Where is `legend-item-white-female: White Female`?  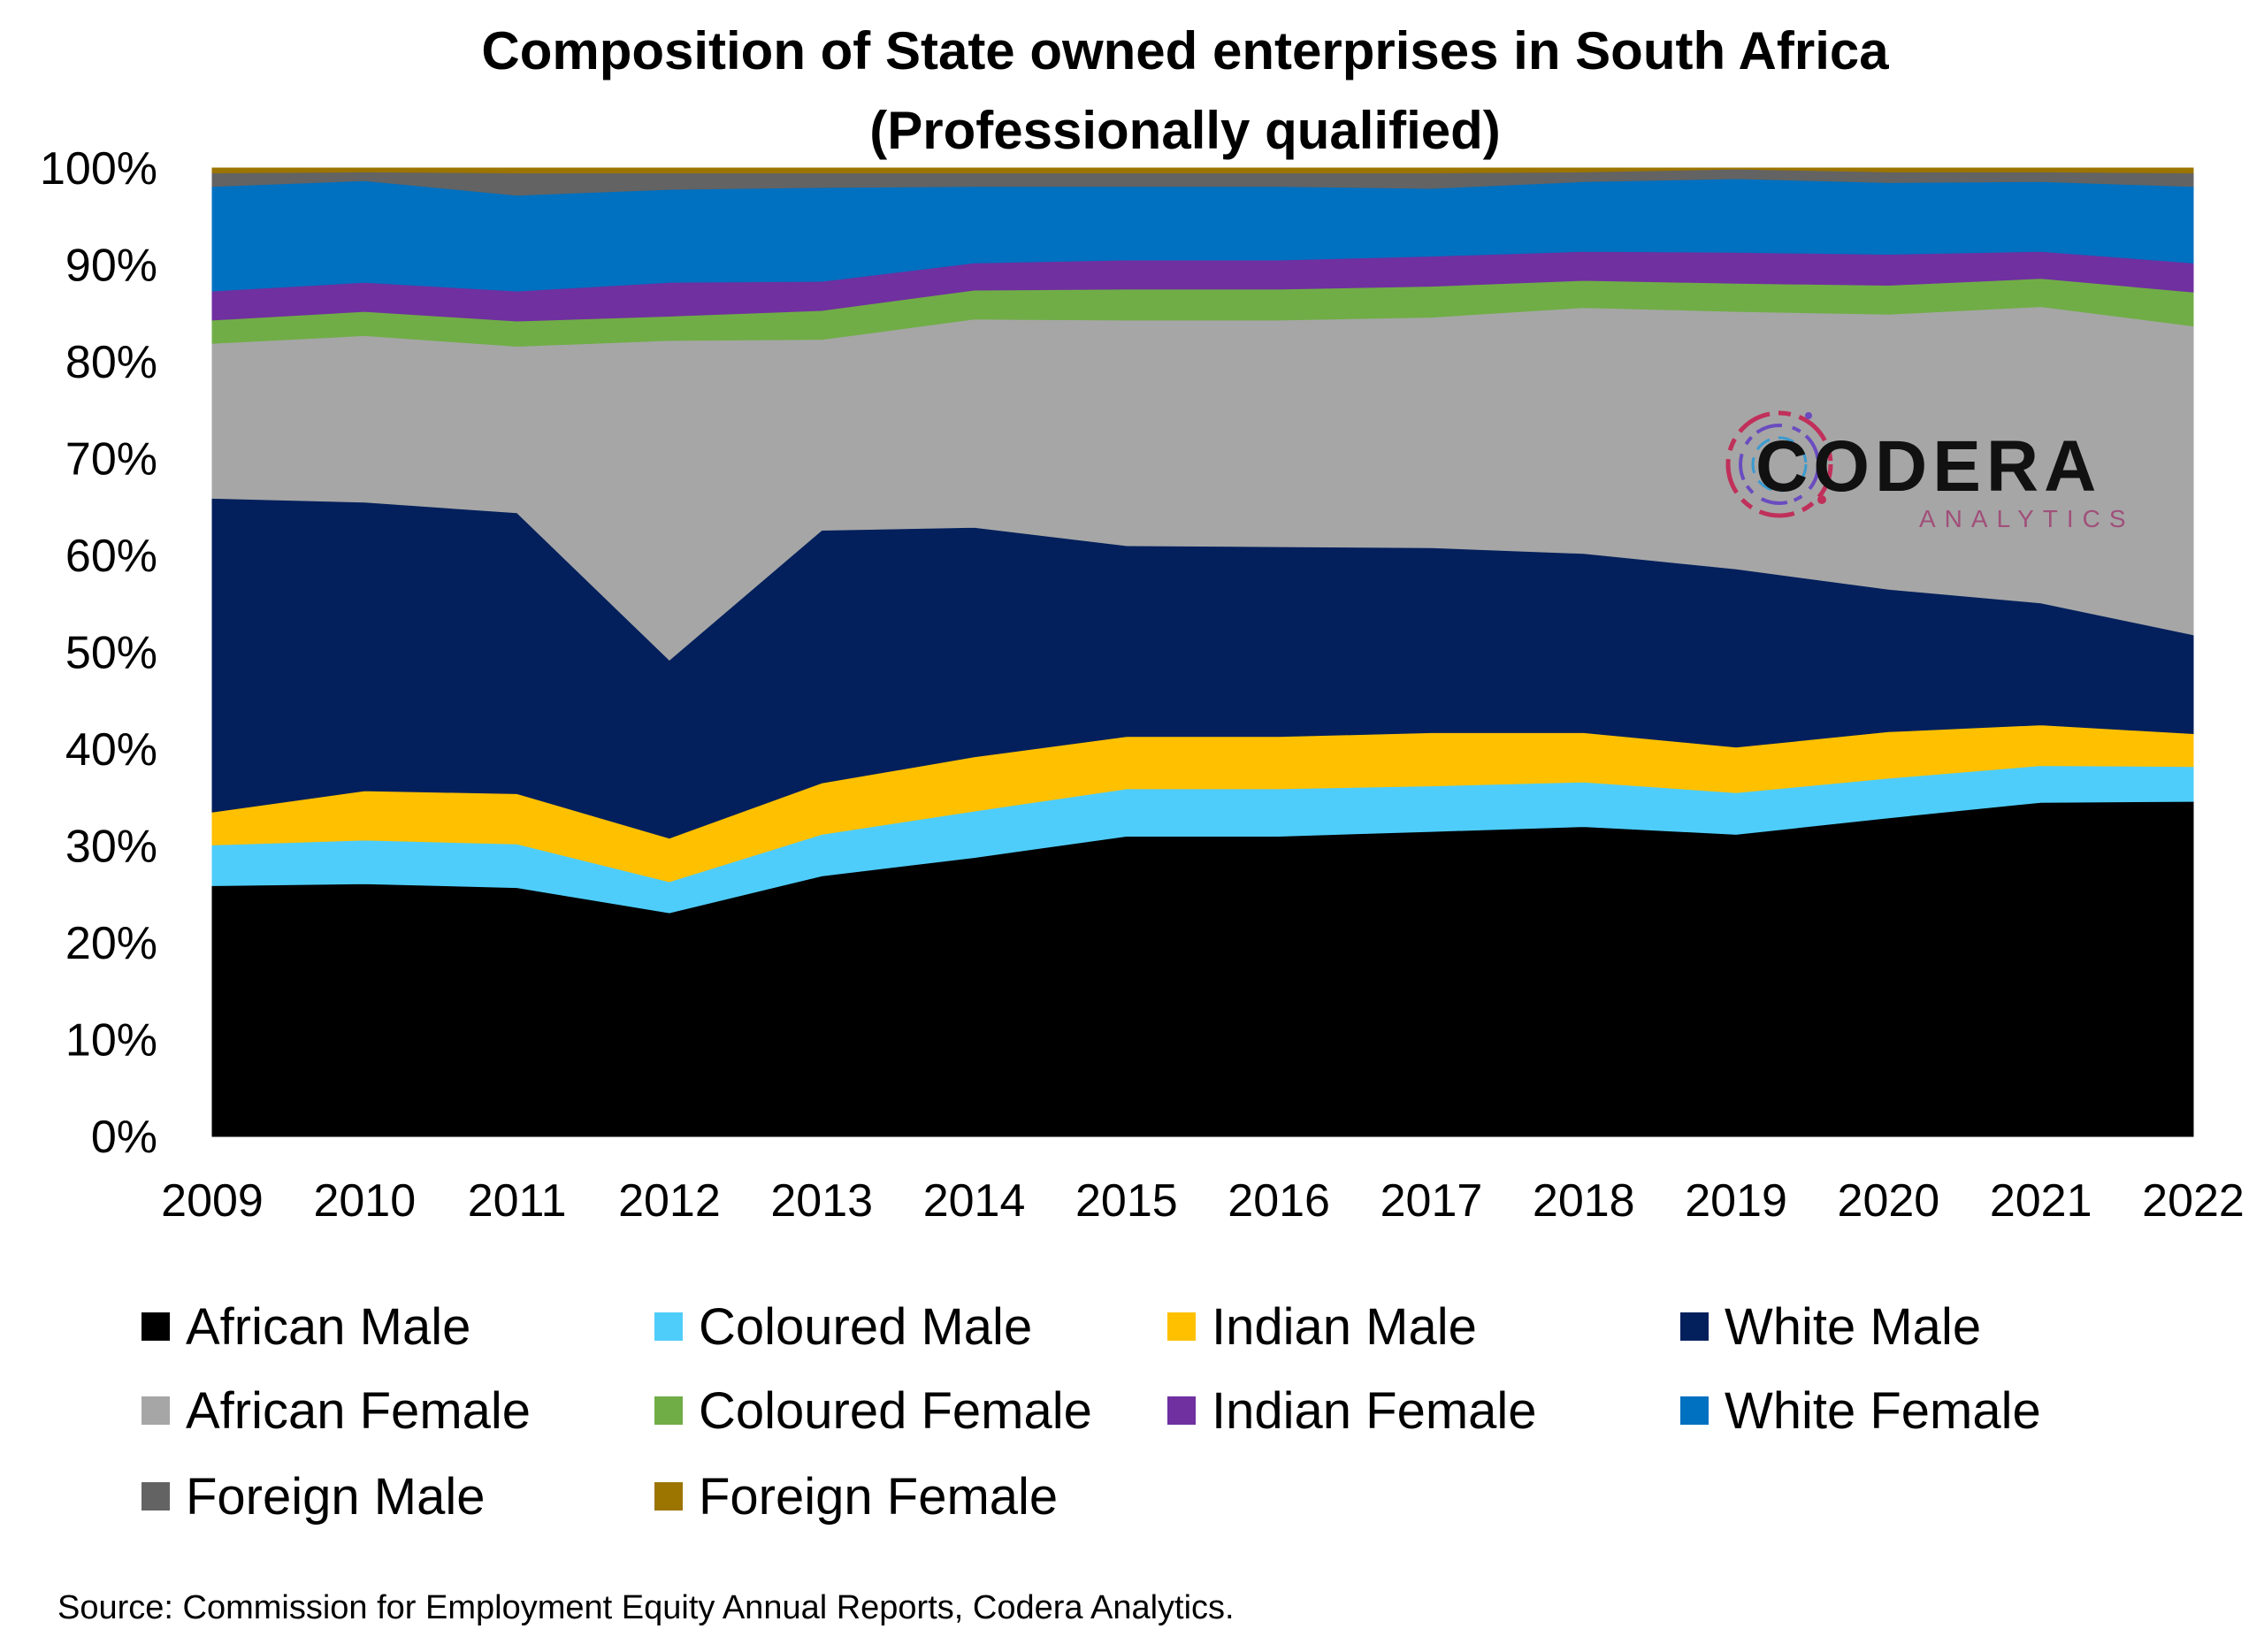
legend-item-white-female: White Female is located at coordinates (1861, 1411).